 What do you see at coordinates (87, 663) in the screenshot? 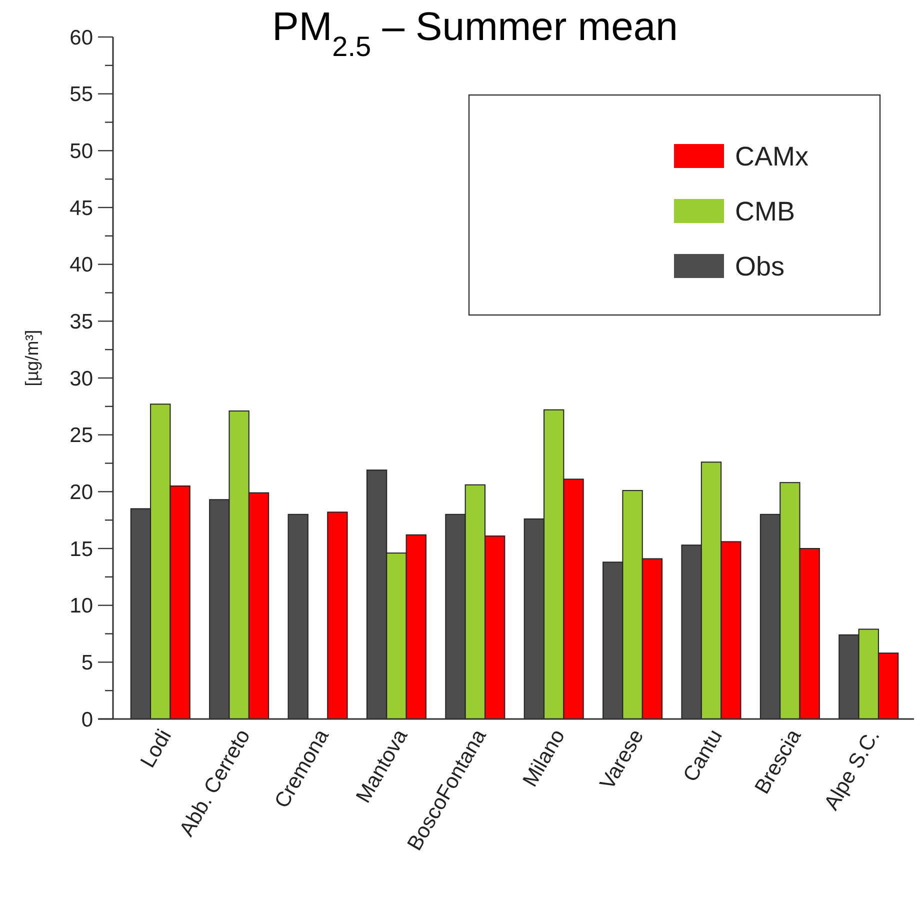
I see `y-tick-label: 5` at bounding box center [87, 663].